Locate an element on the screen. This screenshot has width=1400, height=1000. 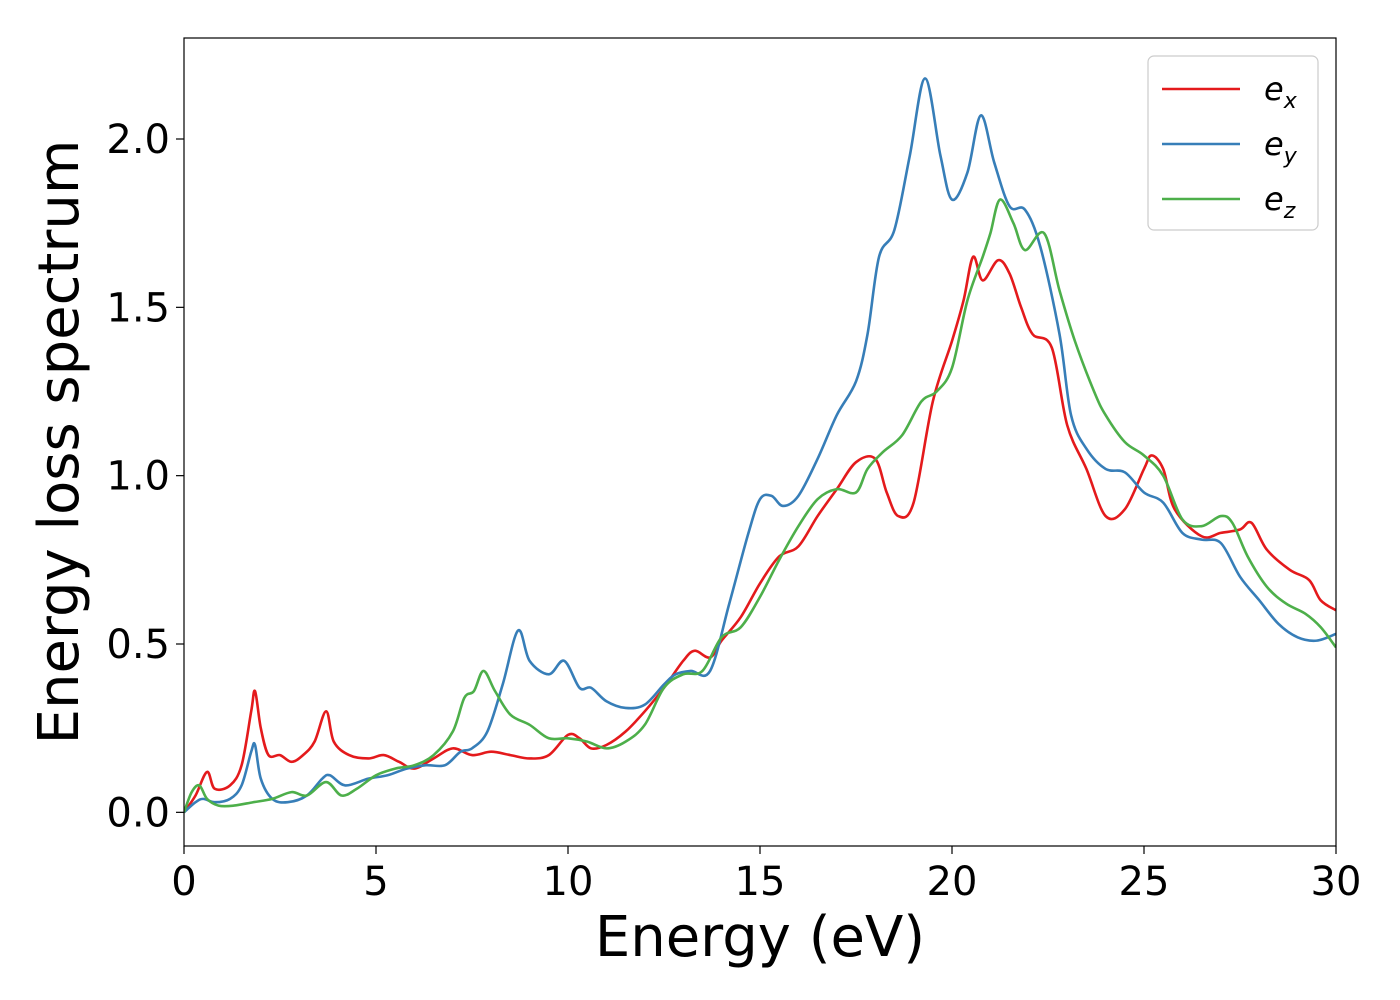
y-tick-label: 2.0 is located at coordinates (138, 140).